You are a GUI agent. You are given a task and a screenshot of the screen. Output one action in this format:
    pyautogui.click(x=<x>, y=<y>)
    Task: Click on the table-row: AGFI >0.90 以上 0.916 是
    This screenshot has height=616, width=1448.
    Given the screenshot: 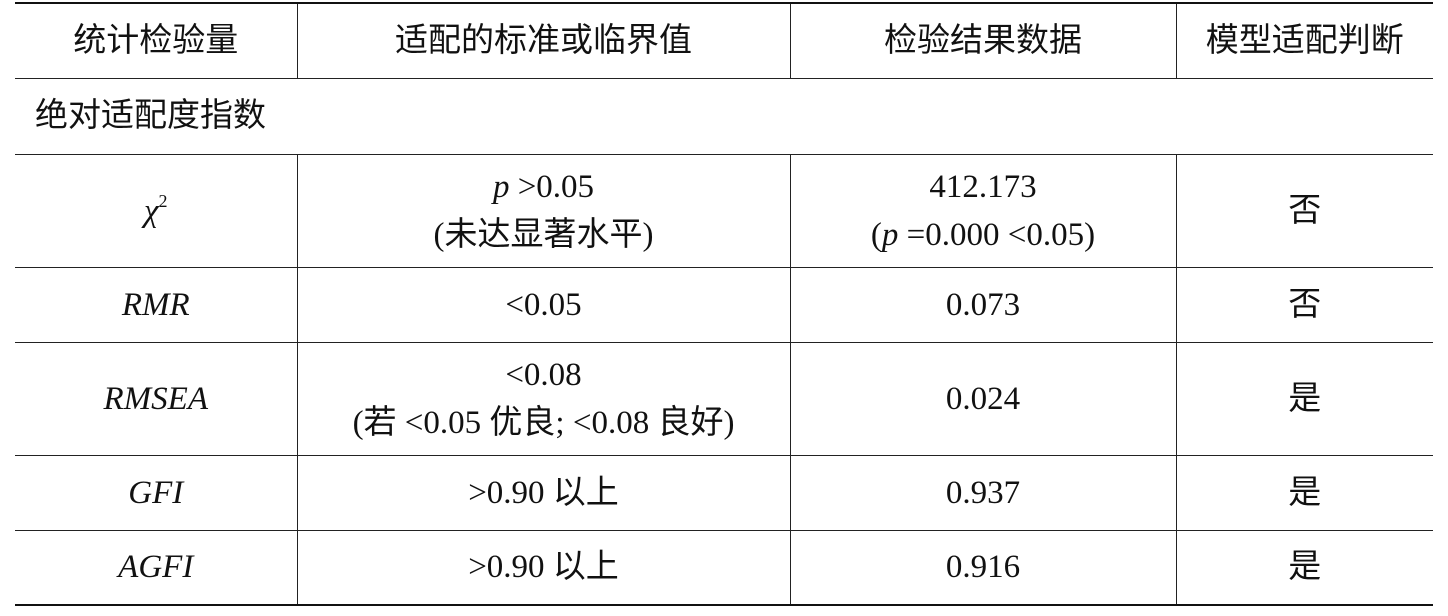 What is the action you would take?
    pyautogui.click(x=724, y=568)
    